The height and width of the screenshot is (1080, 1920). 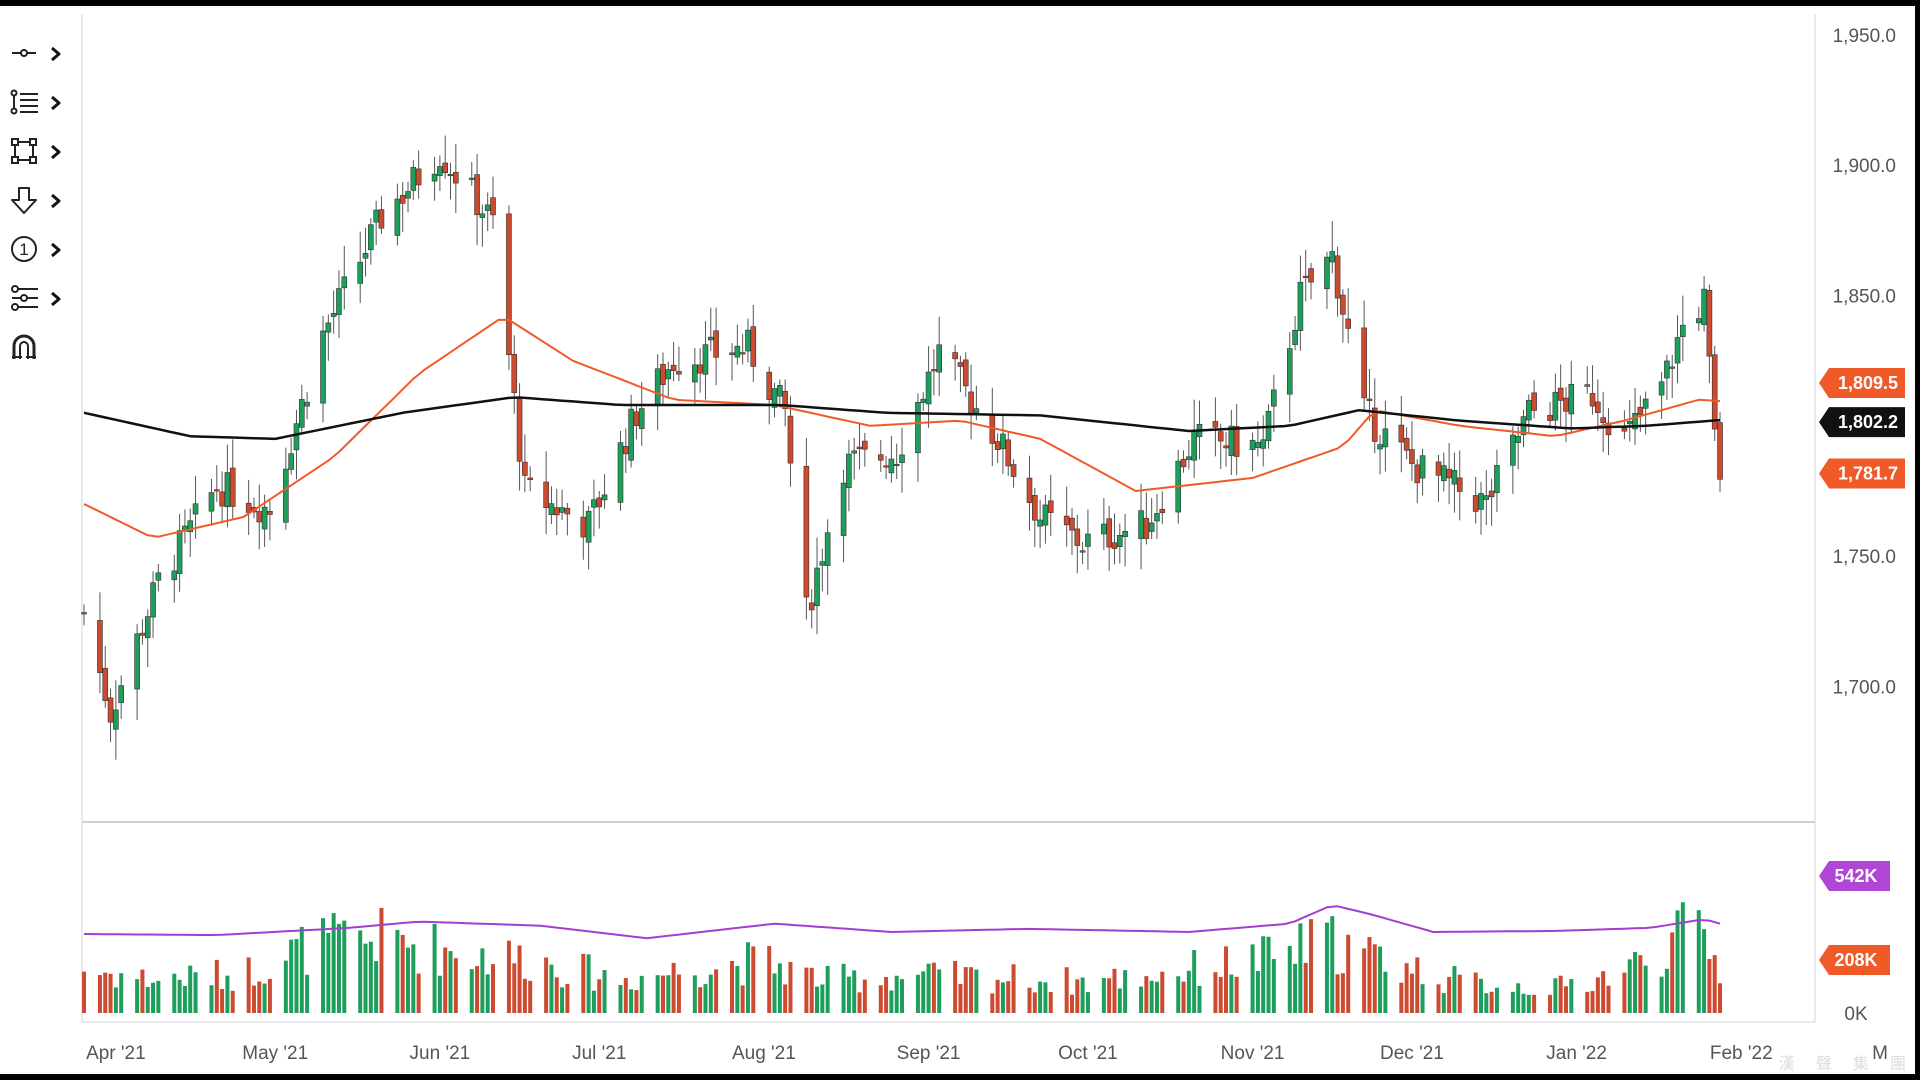 What do you see at coordinates (40, 152) in the screenshot?
I see `rectangle-tool-button` at bounding box center [40, 152].